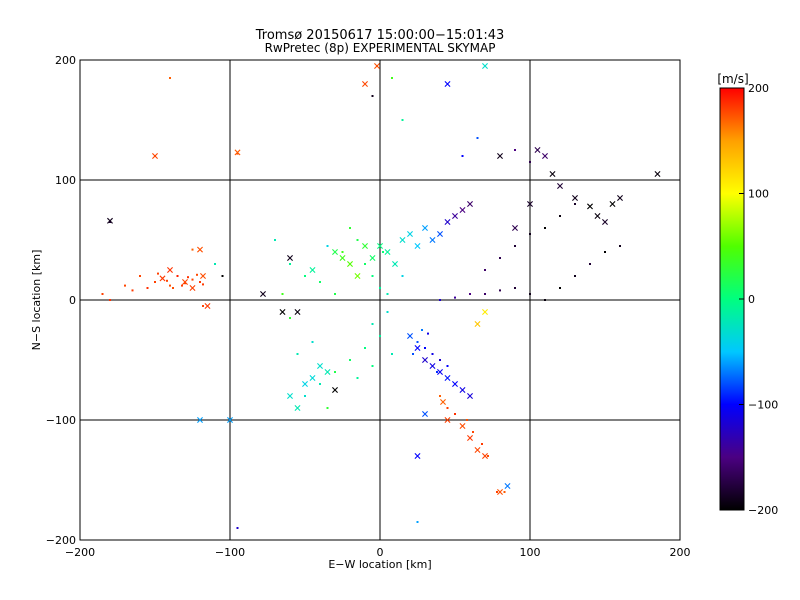  I want to click on x-tick-label: −100, so click(230, 552).